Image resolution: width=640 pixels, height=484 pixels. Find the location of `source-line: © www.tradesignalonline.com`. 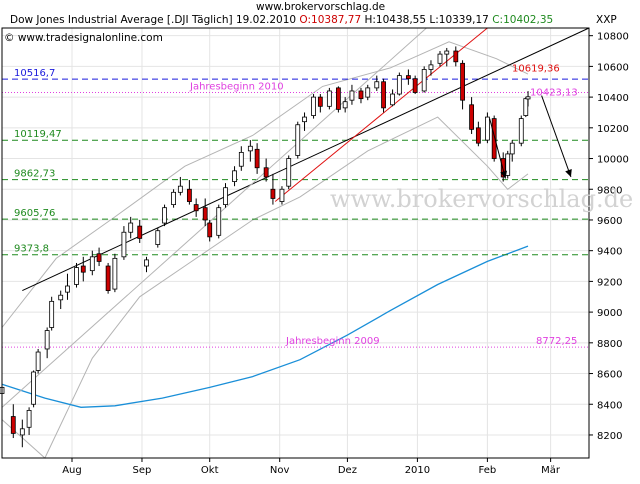

source-line: © www.tradesignalonline.com is located at coordinates (83, 38).